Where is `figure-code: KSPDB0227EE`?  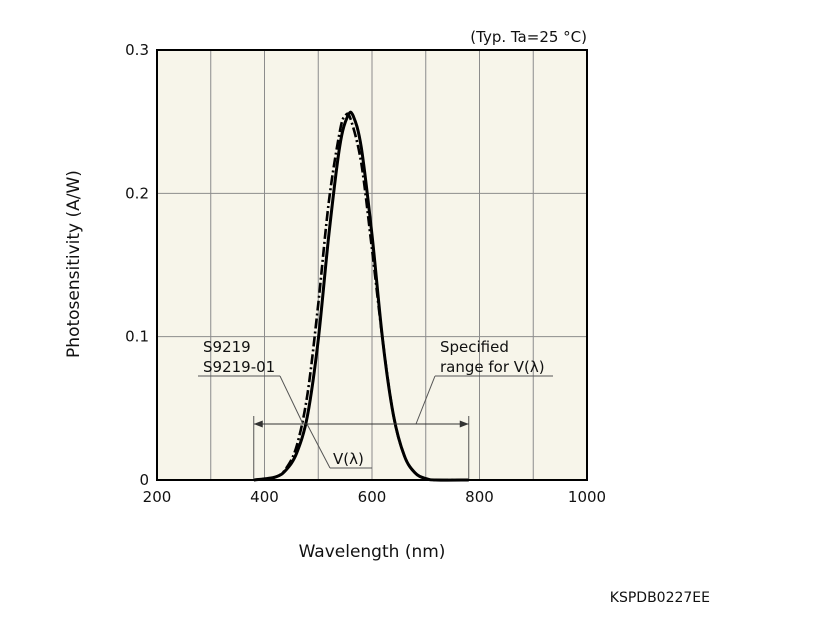
figure-code: KSPDB0227EE is located at coordinates (660, 598).